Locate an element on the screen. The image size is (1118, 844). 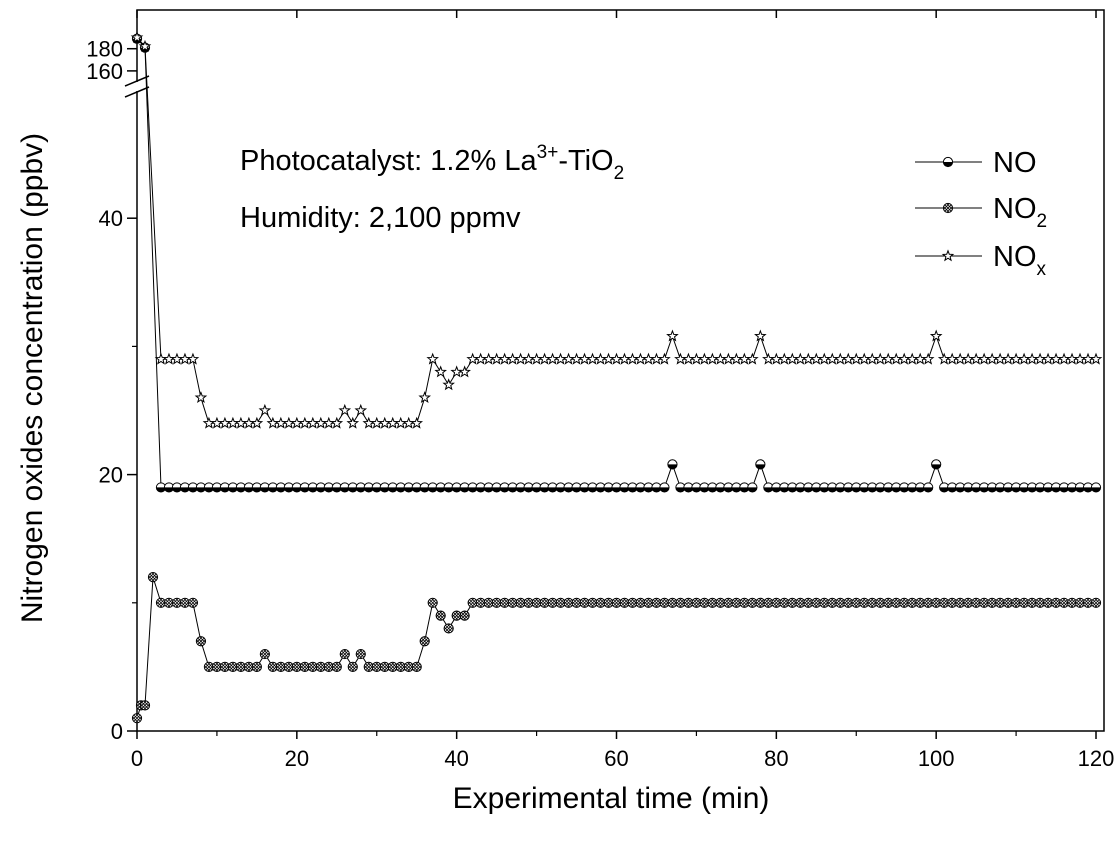
annotation-humidity: Humidity: 2,100 ppmv is located at coordinates (380, 218).